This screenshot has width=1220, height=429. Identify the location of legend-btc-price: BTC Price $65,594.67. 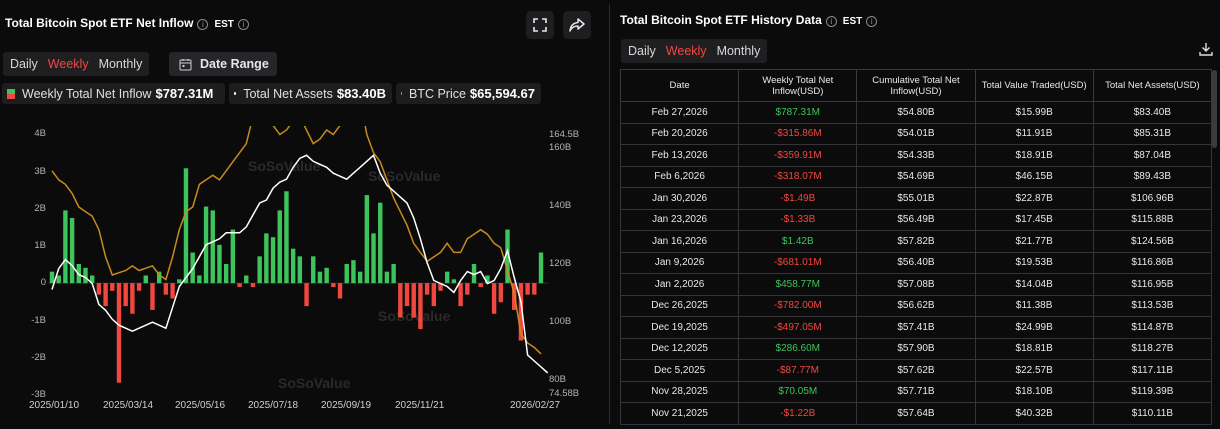
(468, 93).